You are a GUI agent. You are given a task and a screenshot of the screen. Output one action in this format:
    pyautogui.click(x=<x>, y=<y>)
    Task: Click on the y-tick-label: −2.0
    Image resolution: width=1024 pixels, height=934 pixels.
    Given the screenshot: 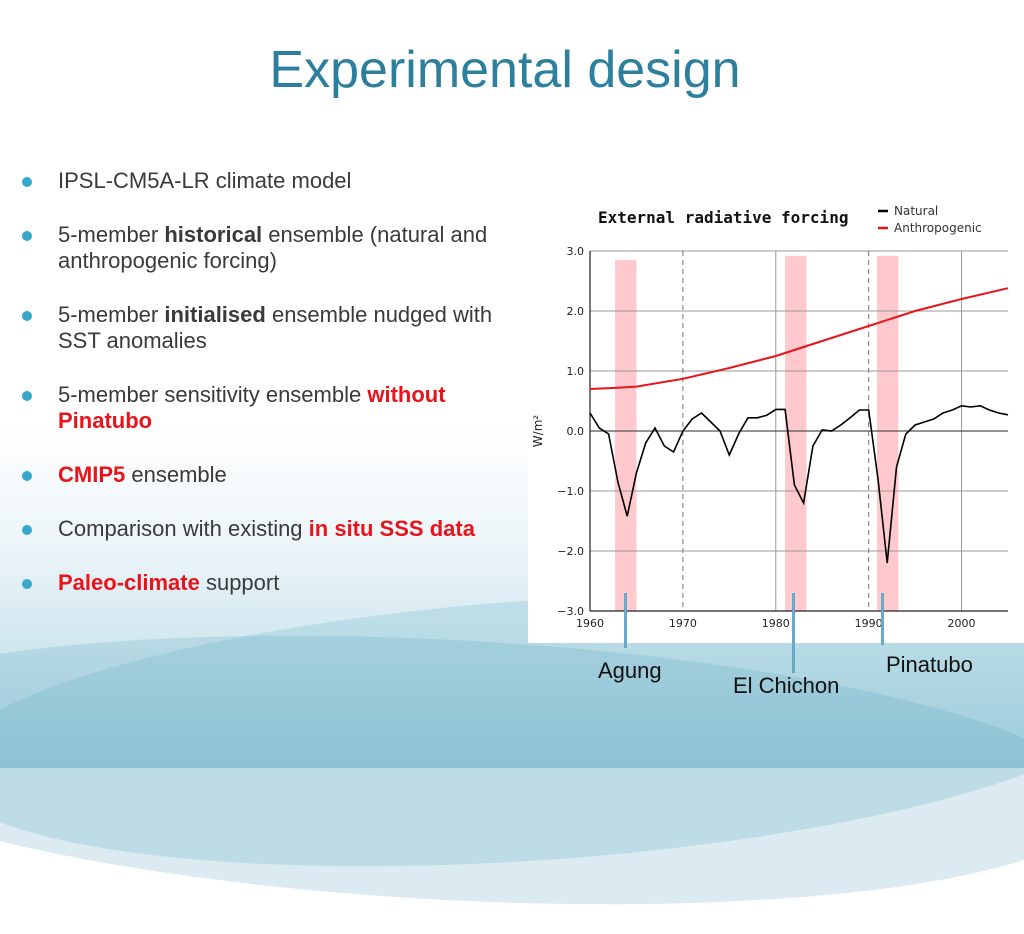 What is the action you would take?
    pyautogui.click(x=570, y=551)
    